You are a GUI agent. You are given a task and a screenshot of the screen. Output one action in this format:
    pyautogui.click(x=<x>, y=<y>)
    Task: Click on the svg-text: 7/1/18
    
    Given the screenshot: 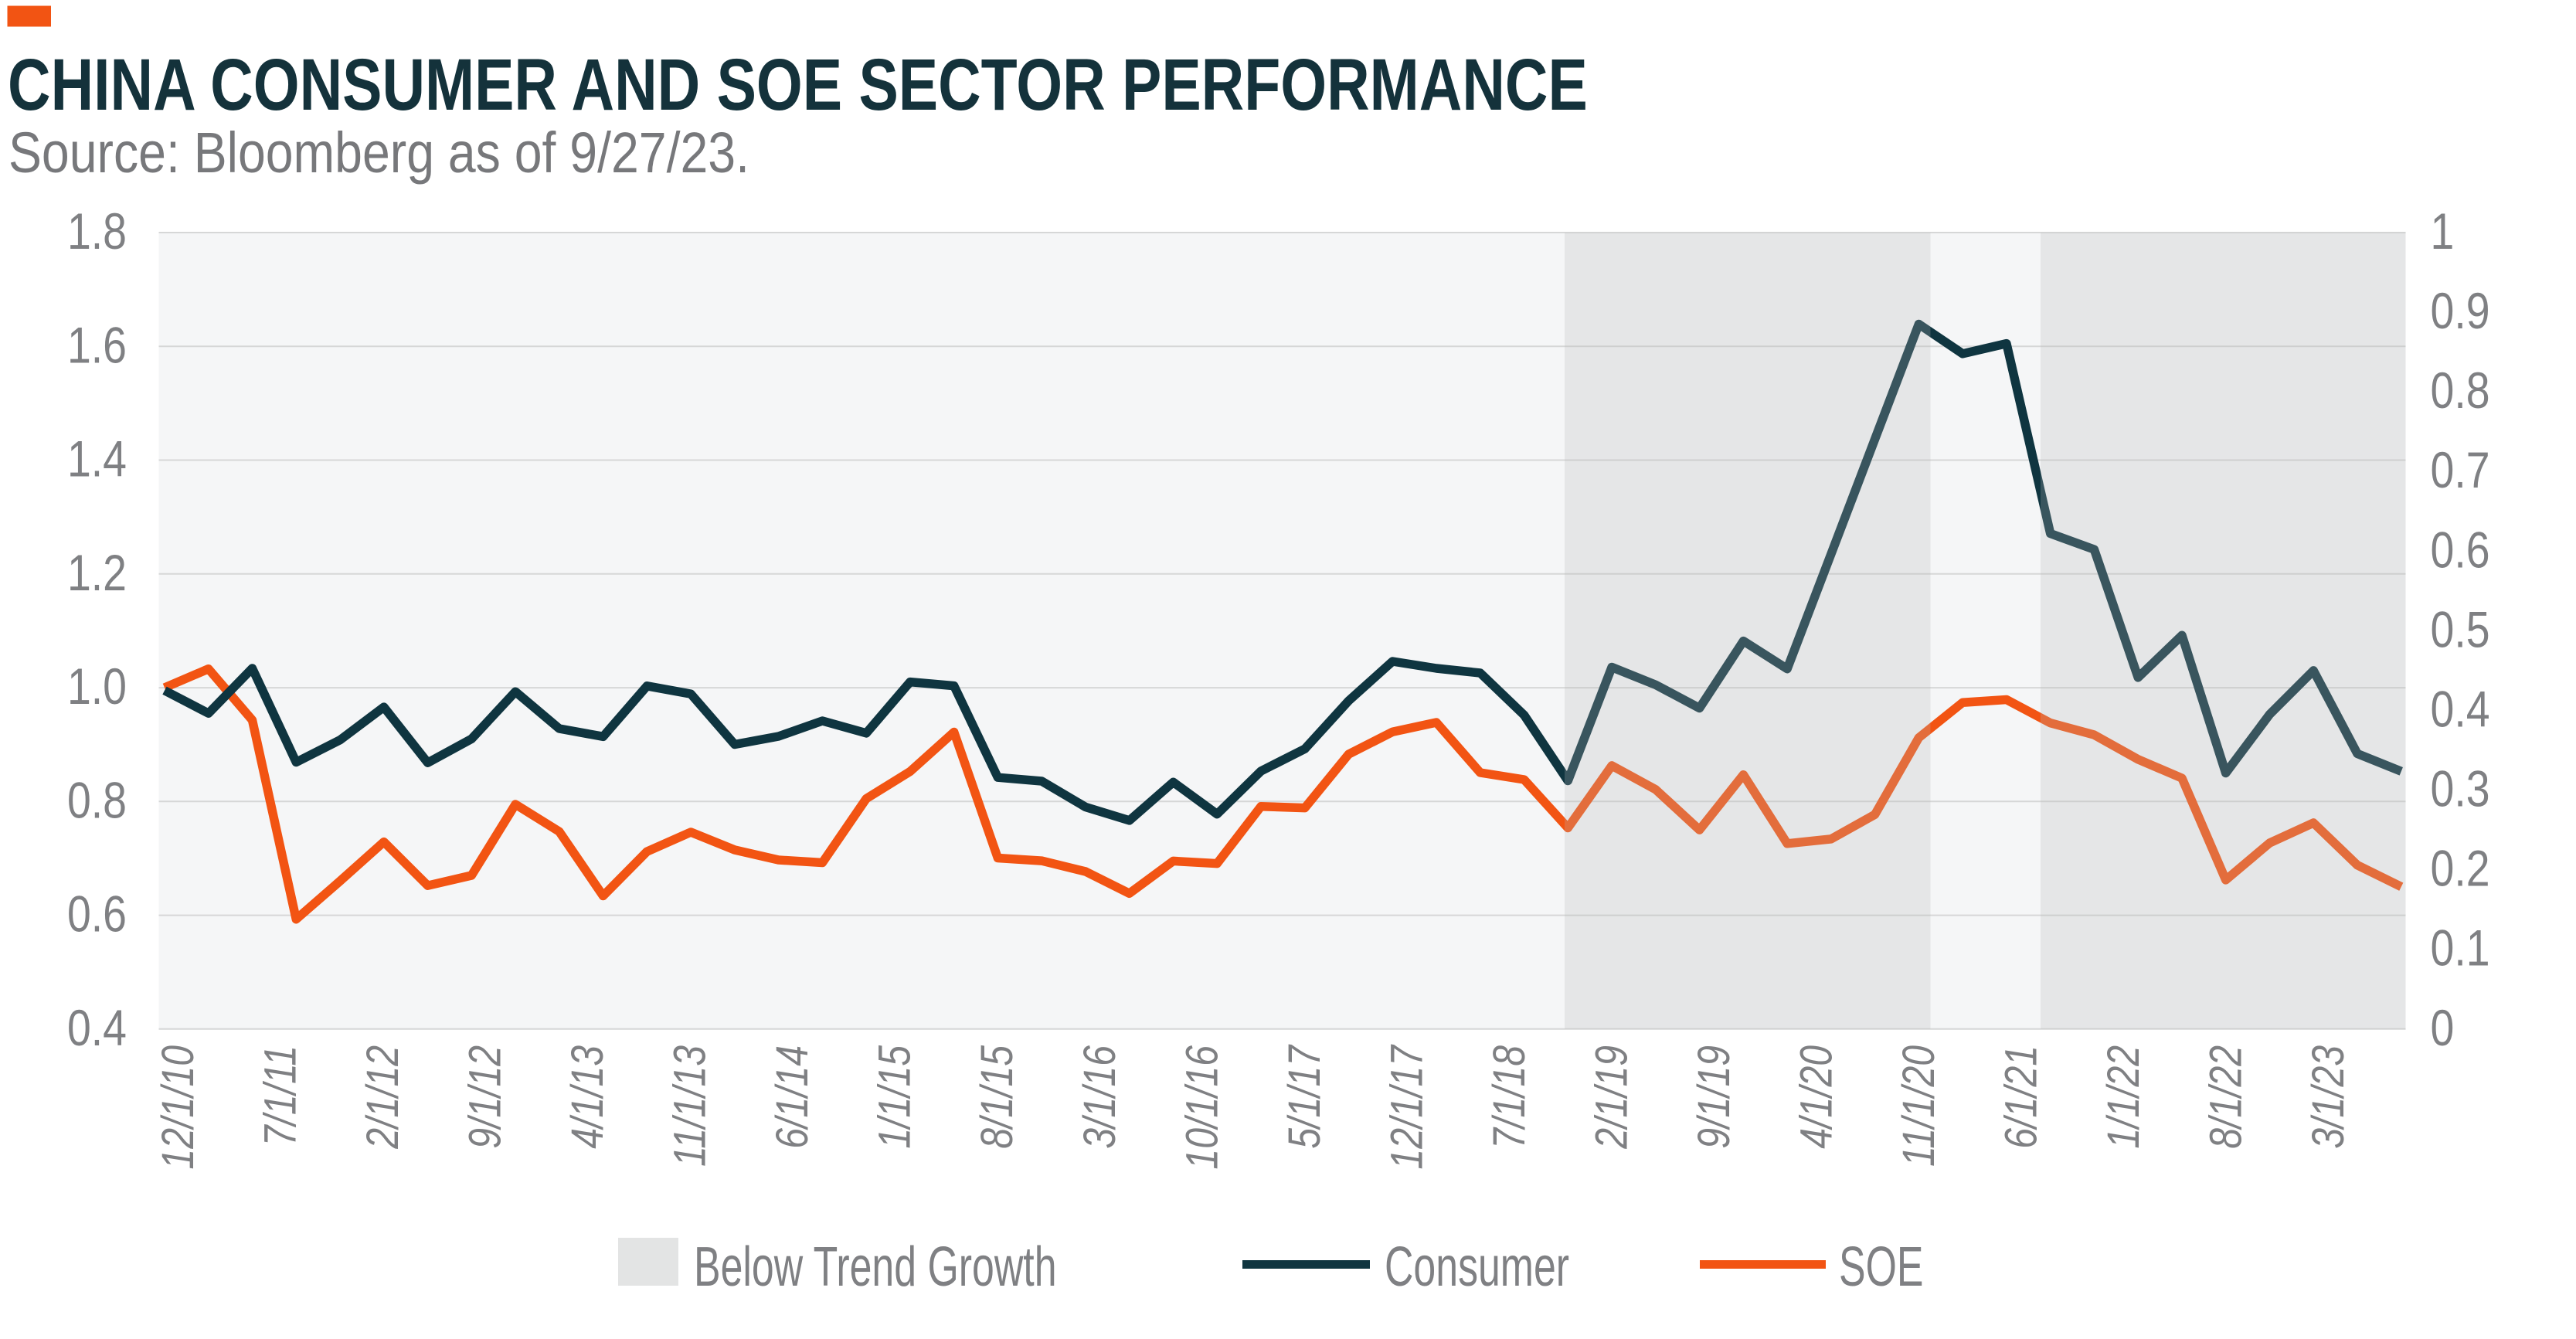 What is the action you would take?
    pyautogui.click(x=1509, y=1097)
    